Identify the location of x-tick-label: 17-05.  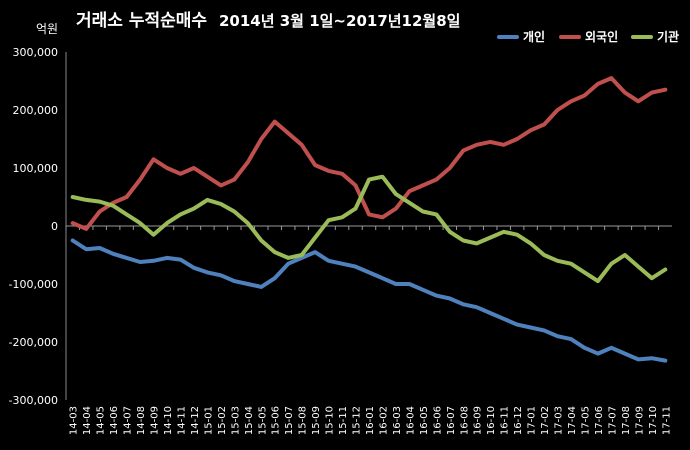
(585, 420).